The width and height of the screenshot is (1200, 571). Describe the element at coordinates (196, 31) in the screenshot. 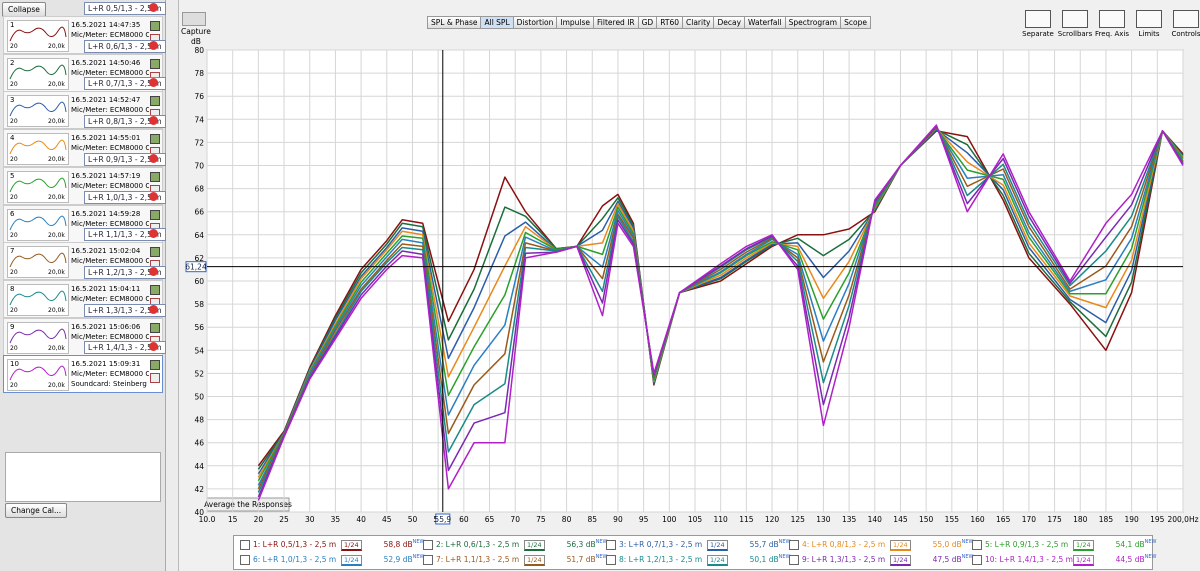

I see `capture-label: Capture` at that location.